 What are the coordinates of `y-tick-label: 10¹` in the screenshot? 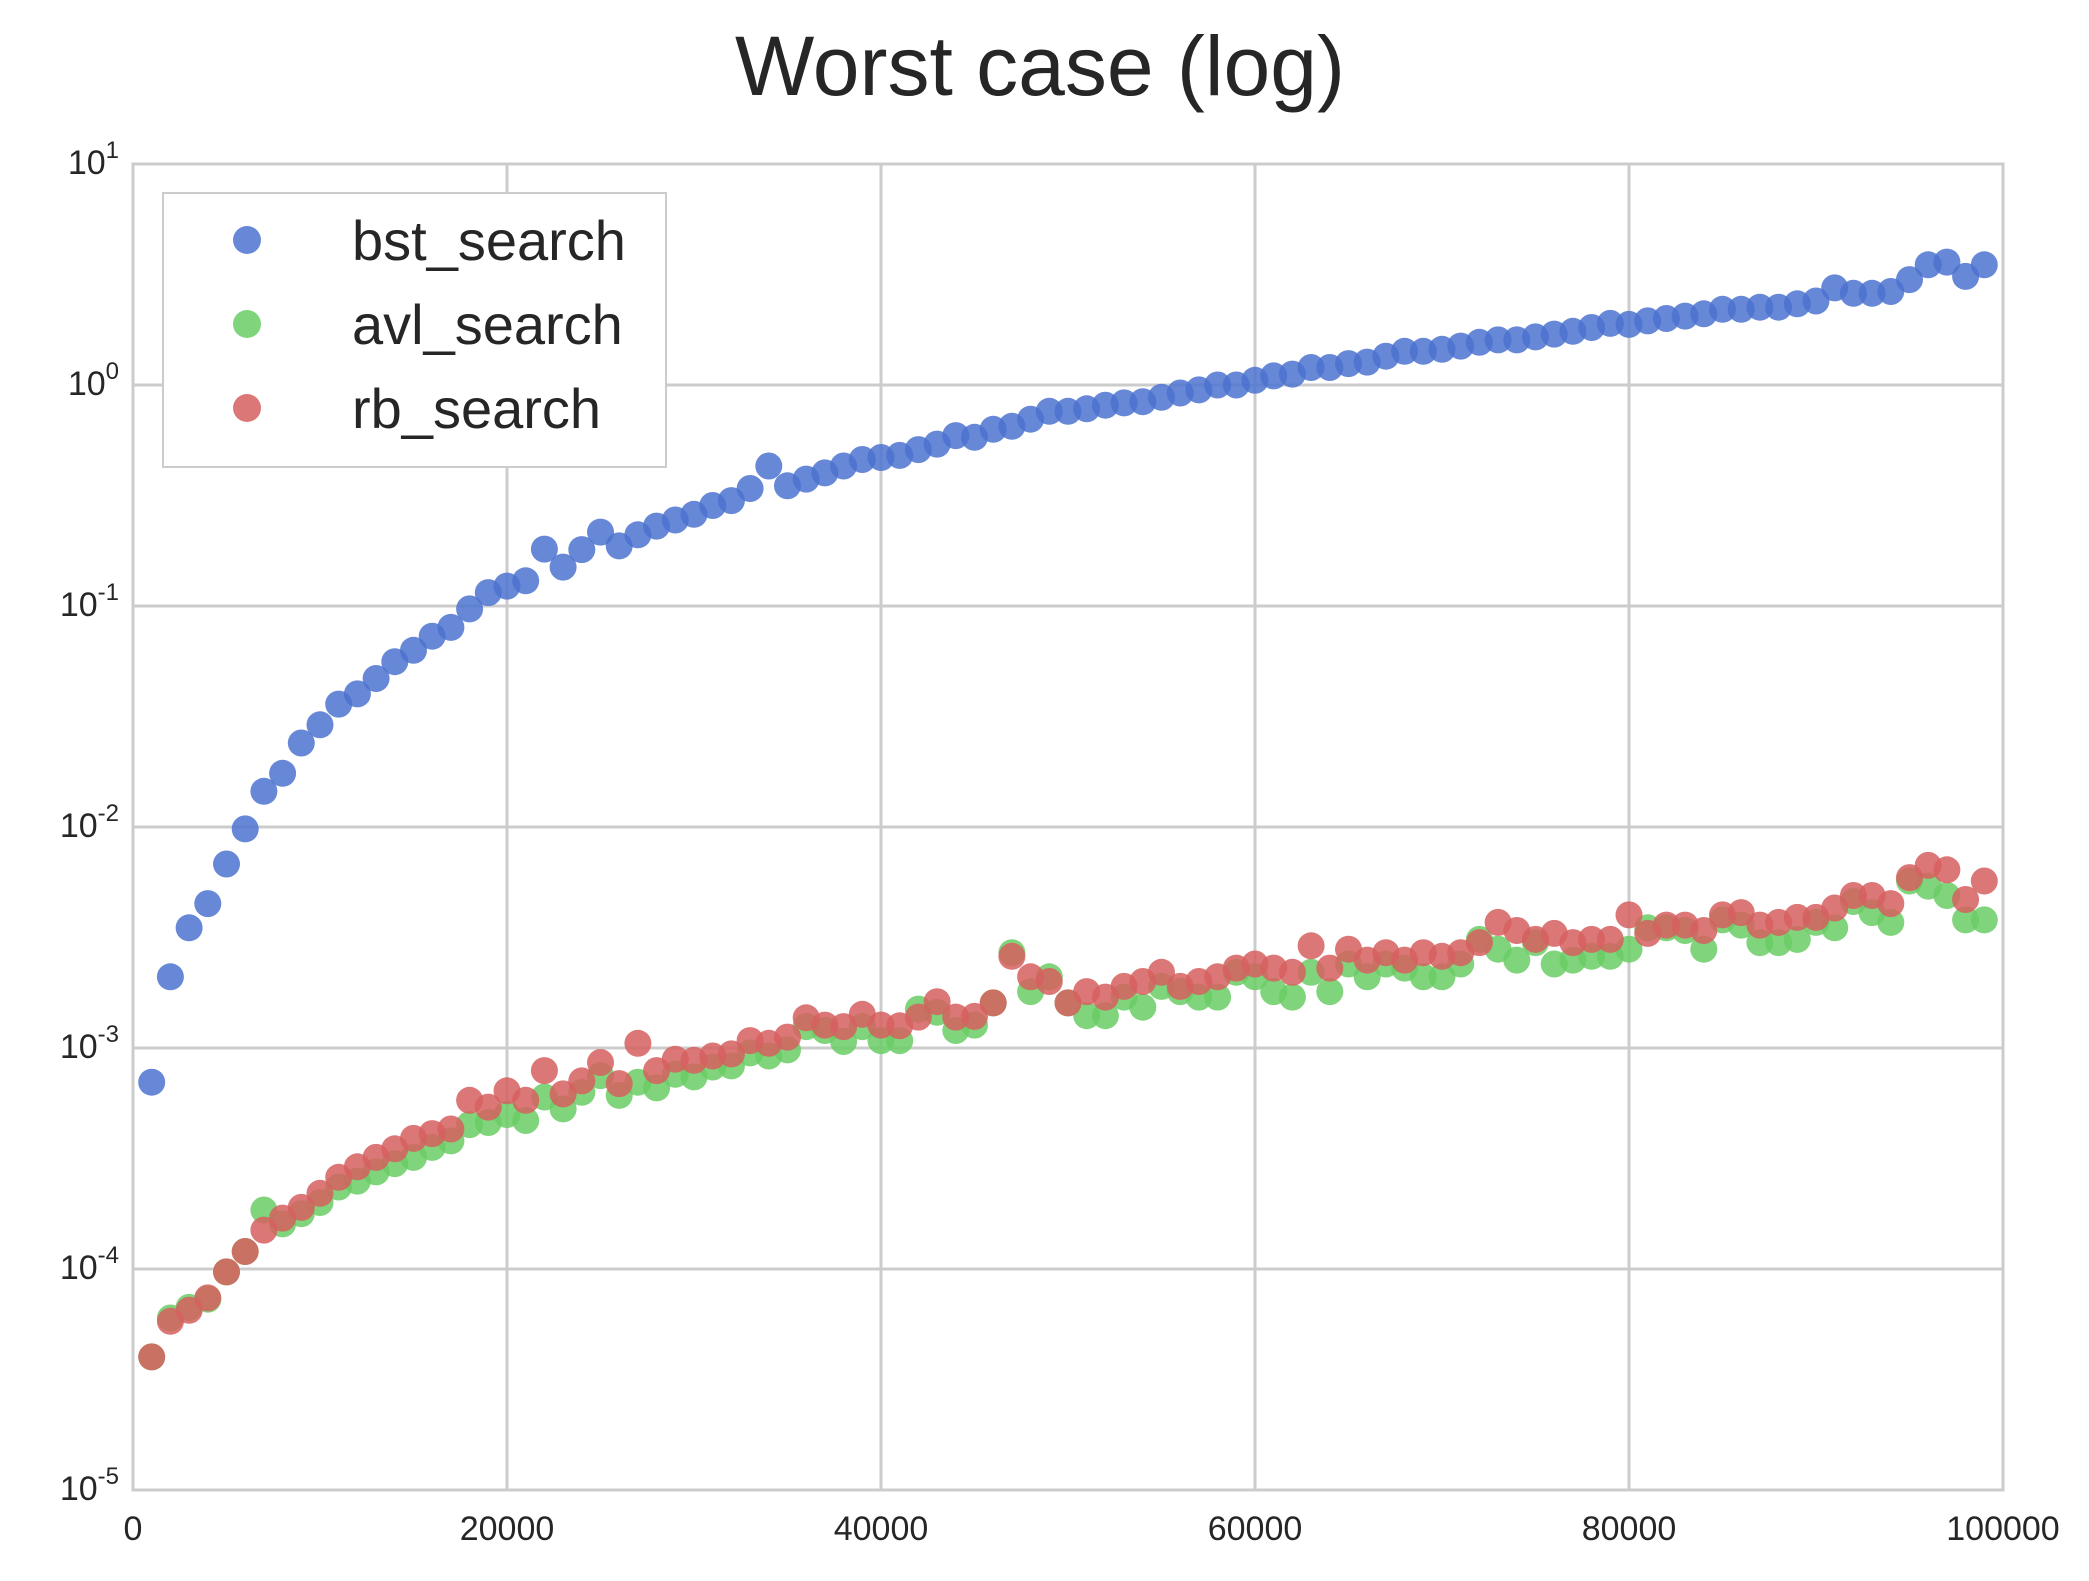 It's located at (93, 159).